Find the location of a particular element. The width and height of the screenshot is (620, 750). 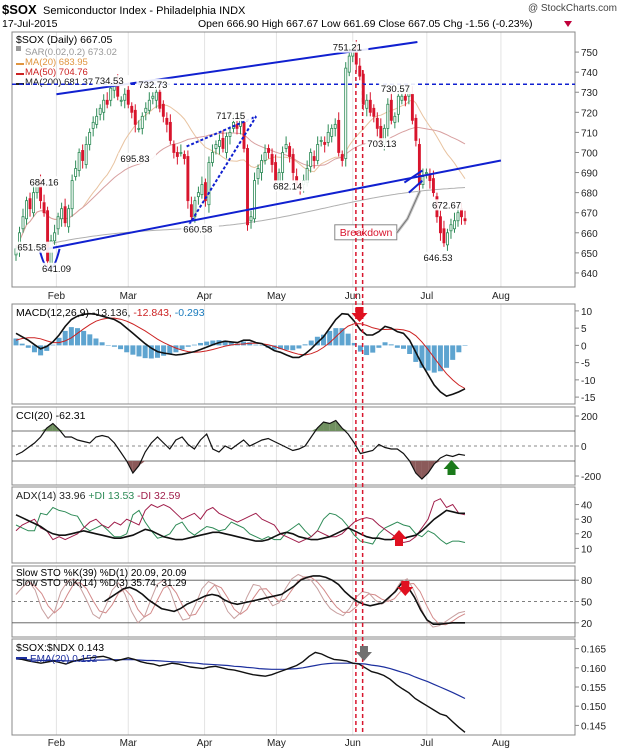

adx-line is located at coordinates (240, 525).